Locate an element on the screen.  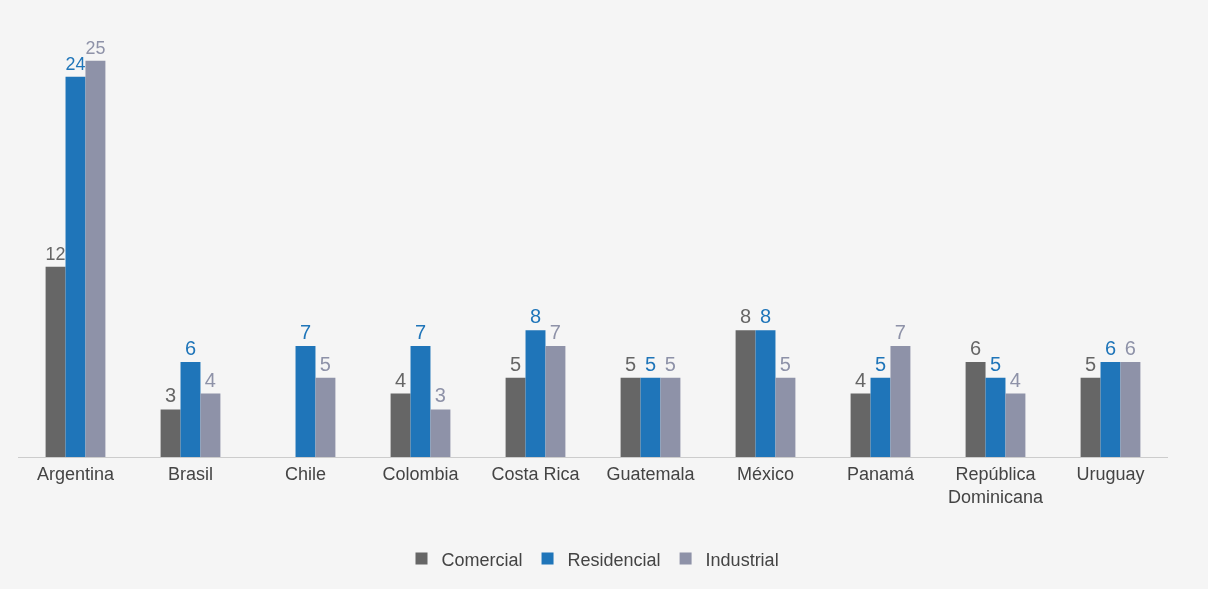
x-tick-label: Costa Rica is located at coordinates (536, 473).